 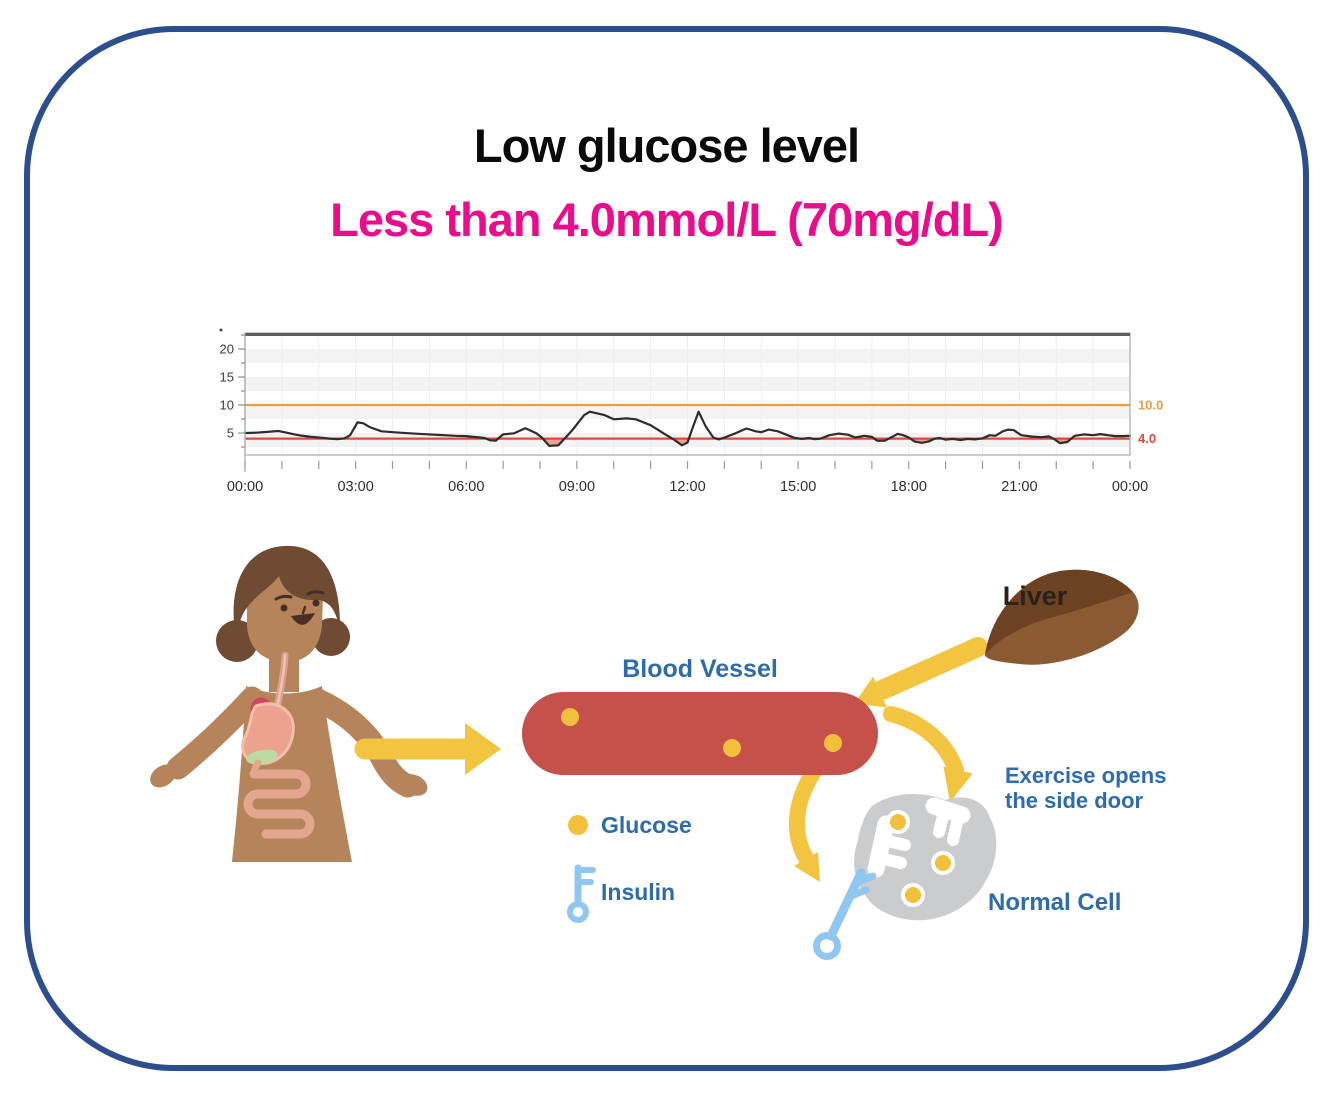 I want to click on x-axis-label: 21:00, so click(x=1019, y=487).